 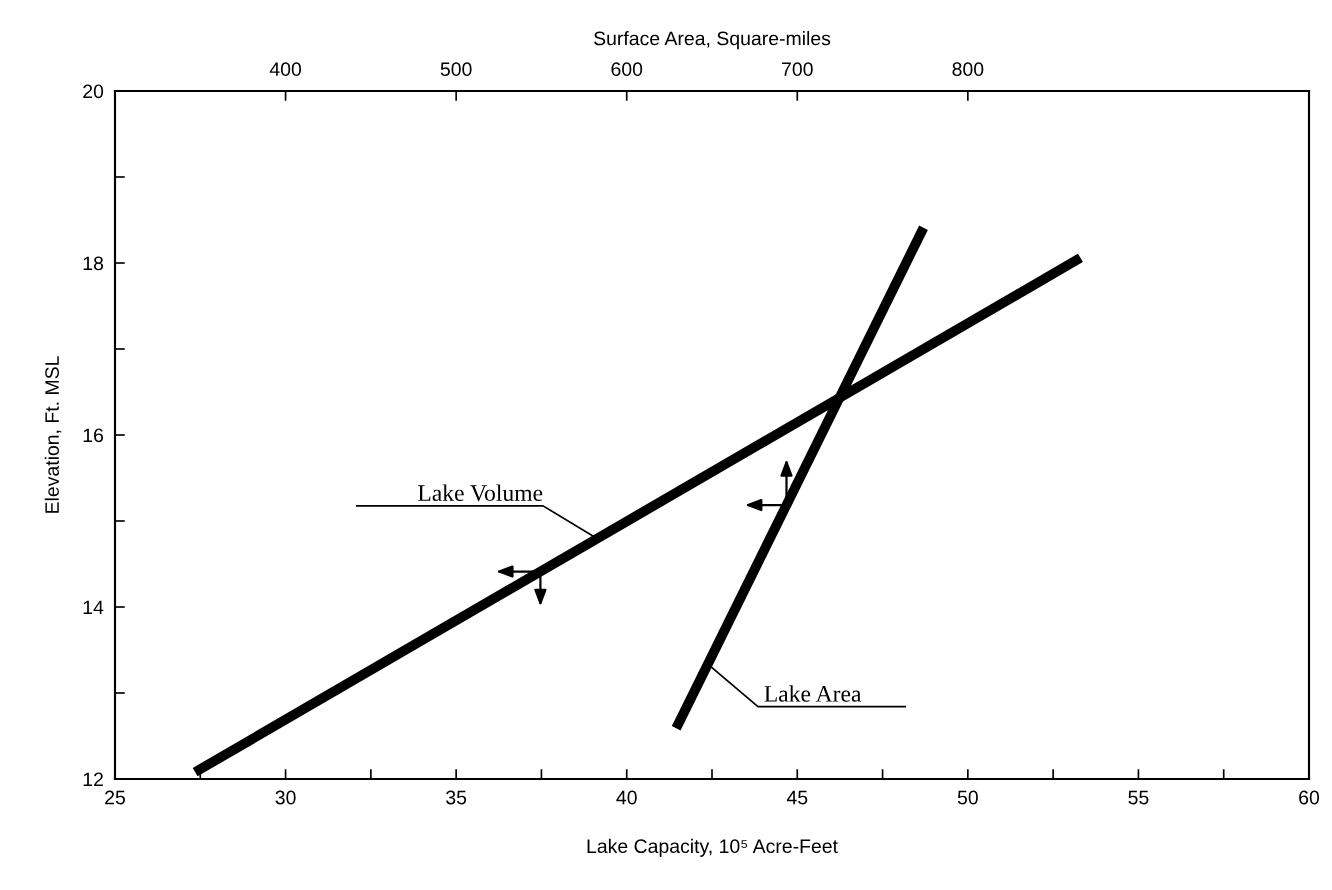 I want to click on x2-tick-label: 600, so click(x=627, y=69).